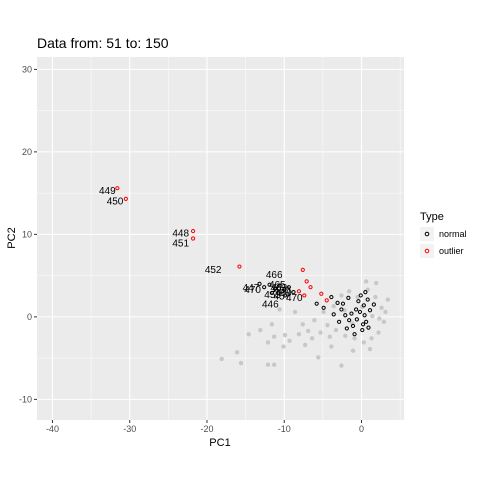 This screenshot has height=480, width=480. I want to click on point-label: 453, so click(272, 295).